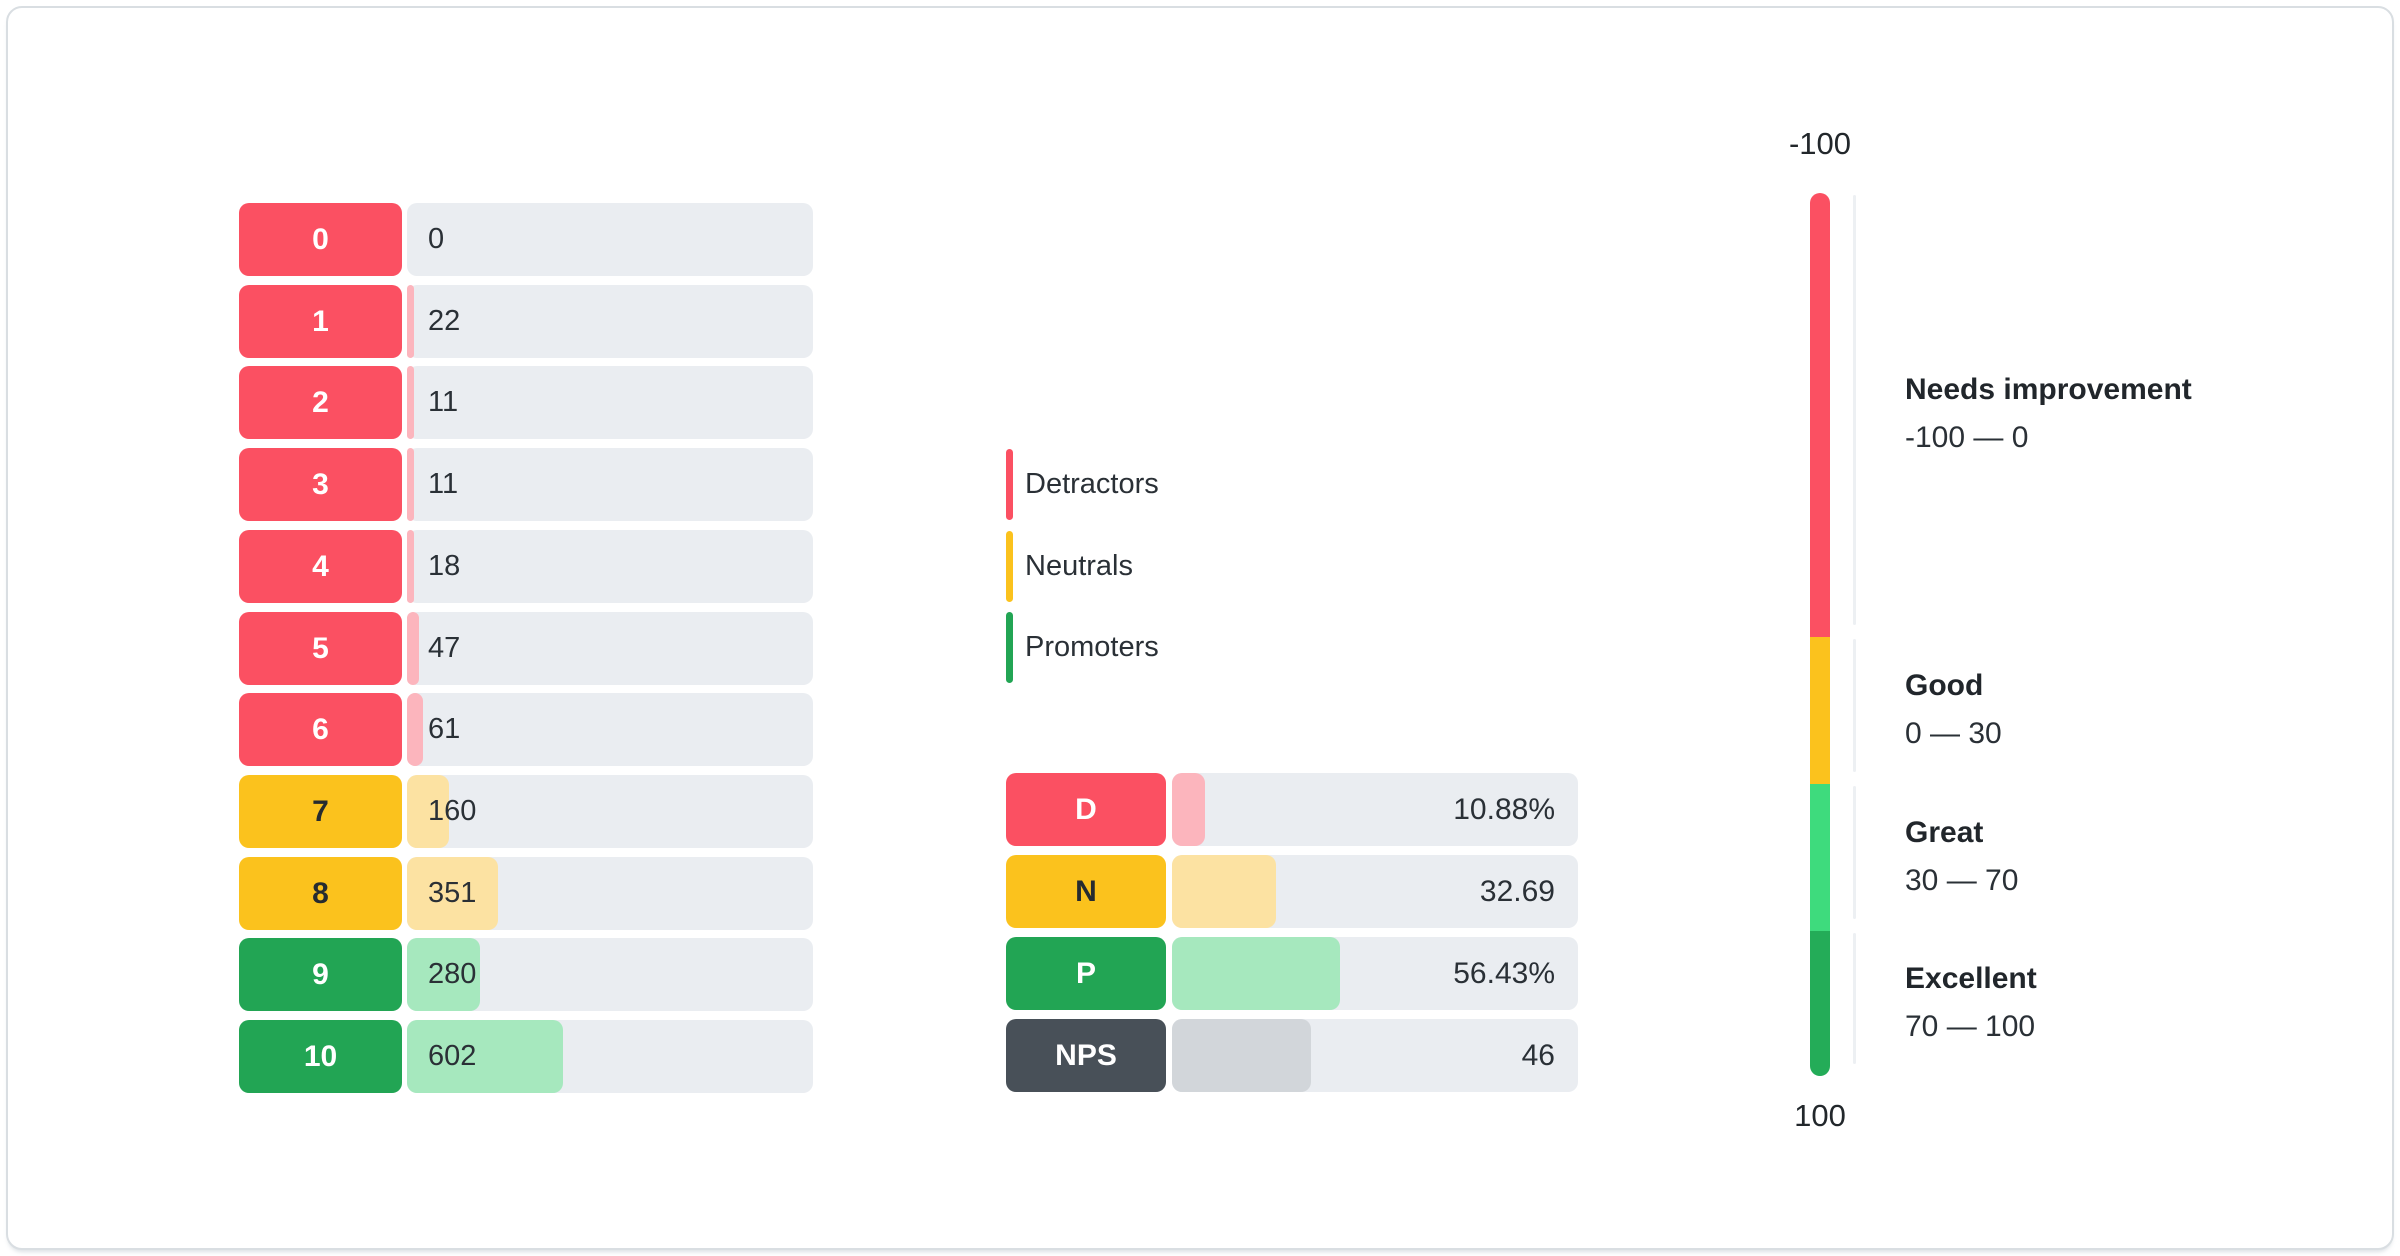 The height and width of the screenshot is (1256, 2400). What do you see at coordinates (1944, 685) in the screenshot?
I see `gauge-zone-title: Good` at bounding box center [1944, 685].